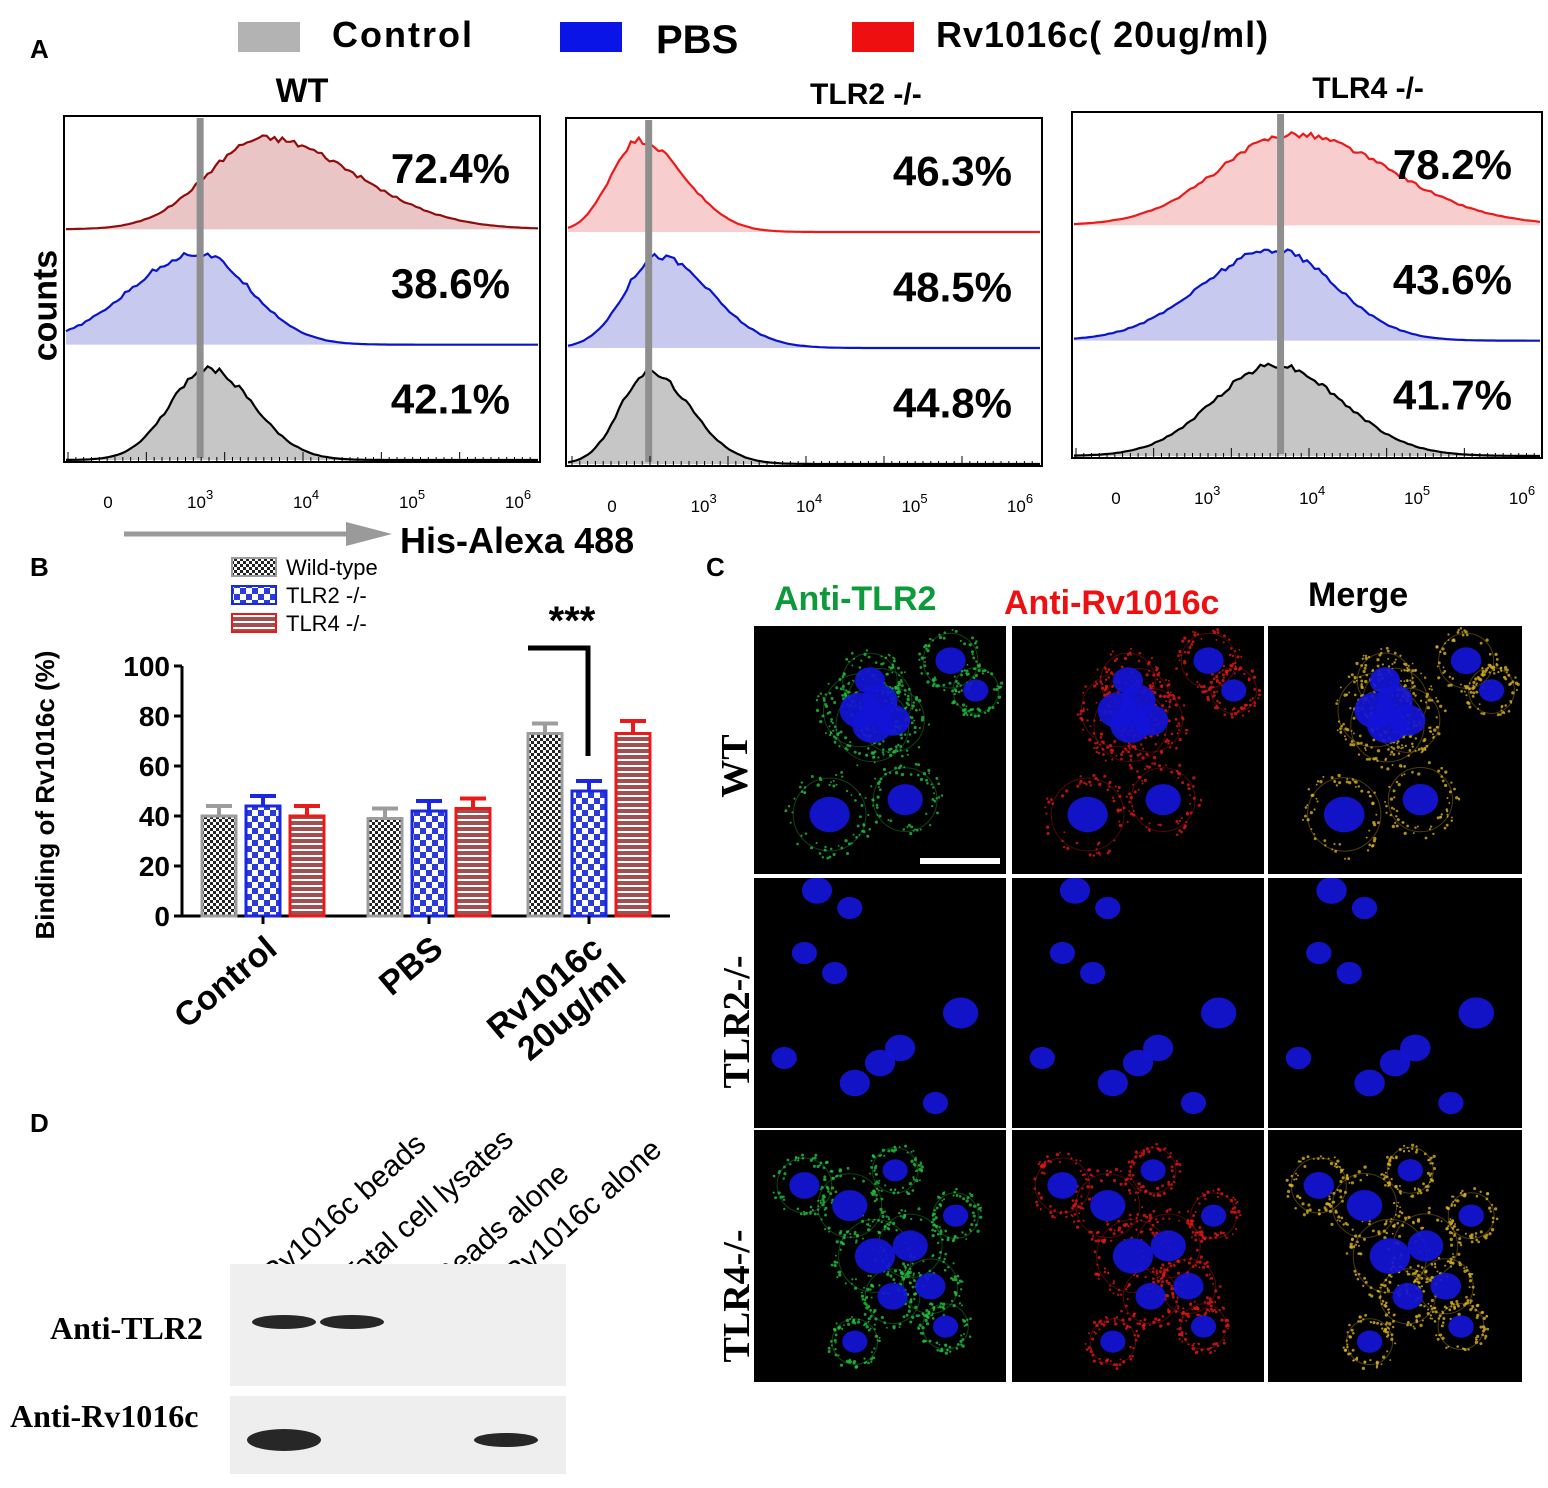 The height and width of the screenshot is (1488, 1548). What do you see at coordinates (556, 998) in the screenshot?
I see `x-tick-label: Rv1016c20ug/ml` at bounding box center [556, 998].